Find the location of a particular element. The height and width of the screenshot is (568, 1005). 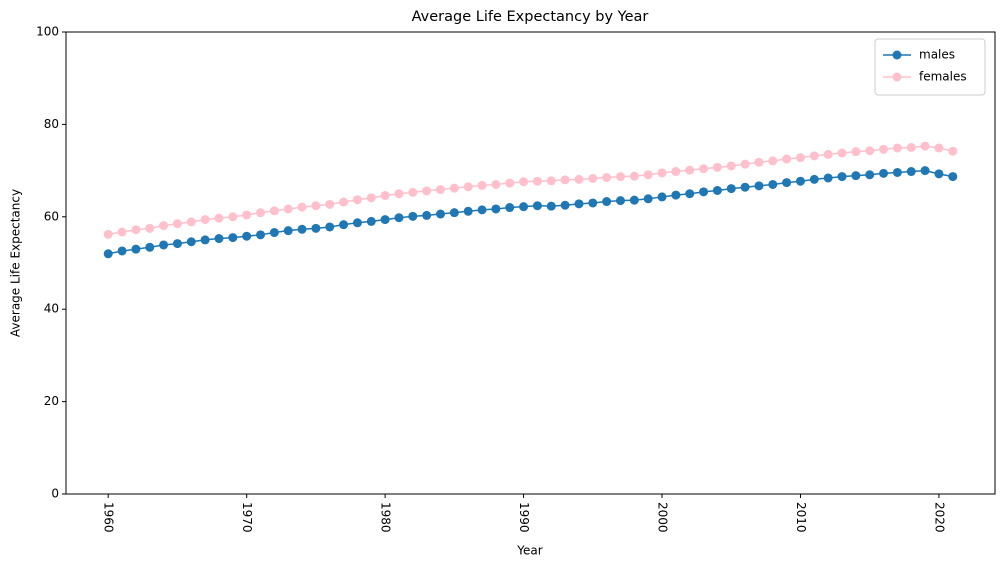

y-tick-label: 60 is located at coordinates (51, 216).